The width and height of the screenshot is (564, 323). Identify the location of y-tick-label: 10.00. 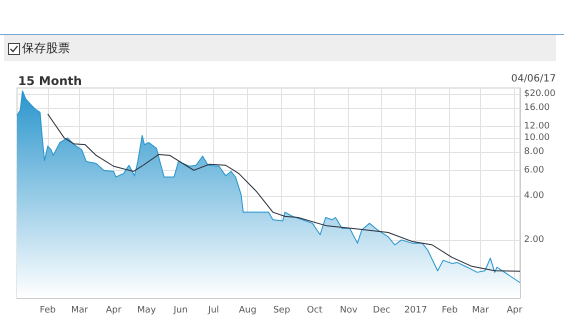
(537, 137).